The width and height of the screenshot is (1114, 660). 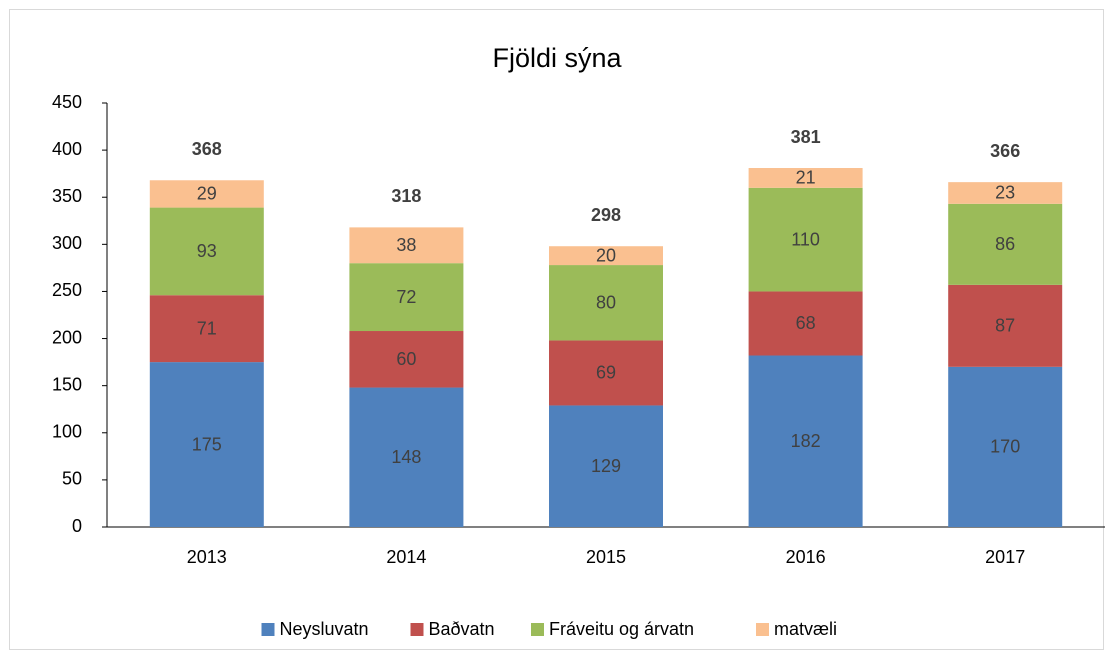 I want to click on data-label: 175, so click(x=207, y=444).